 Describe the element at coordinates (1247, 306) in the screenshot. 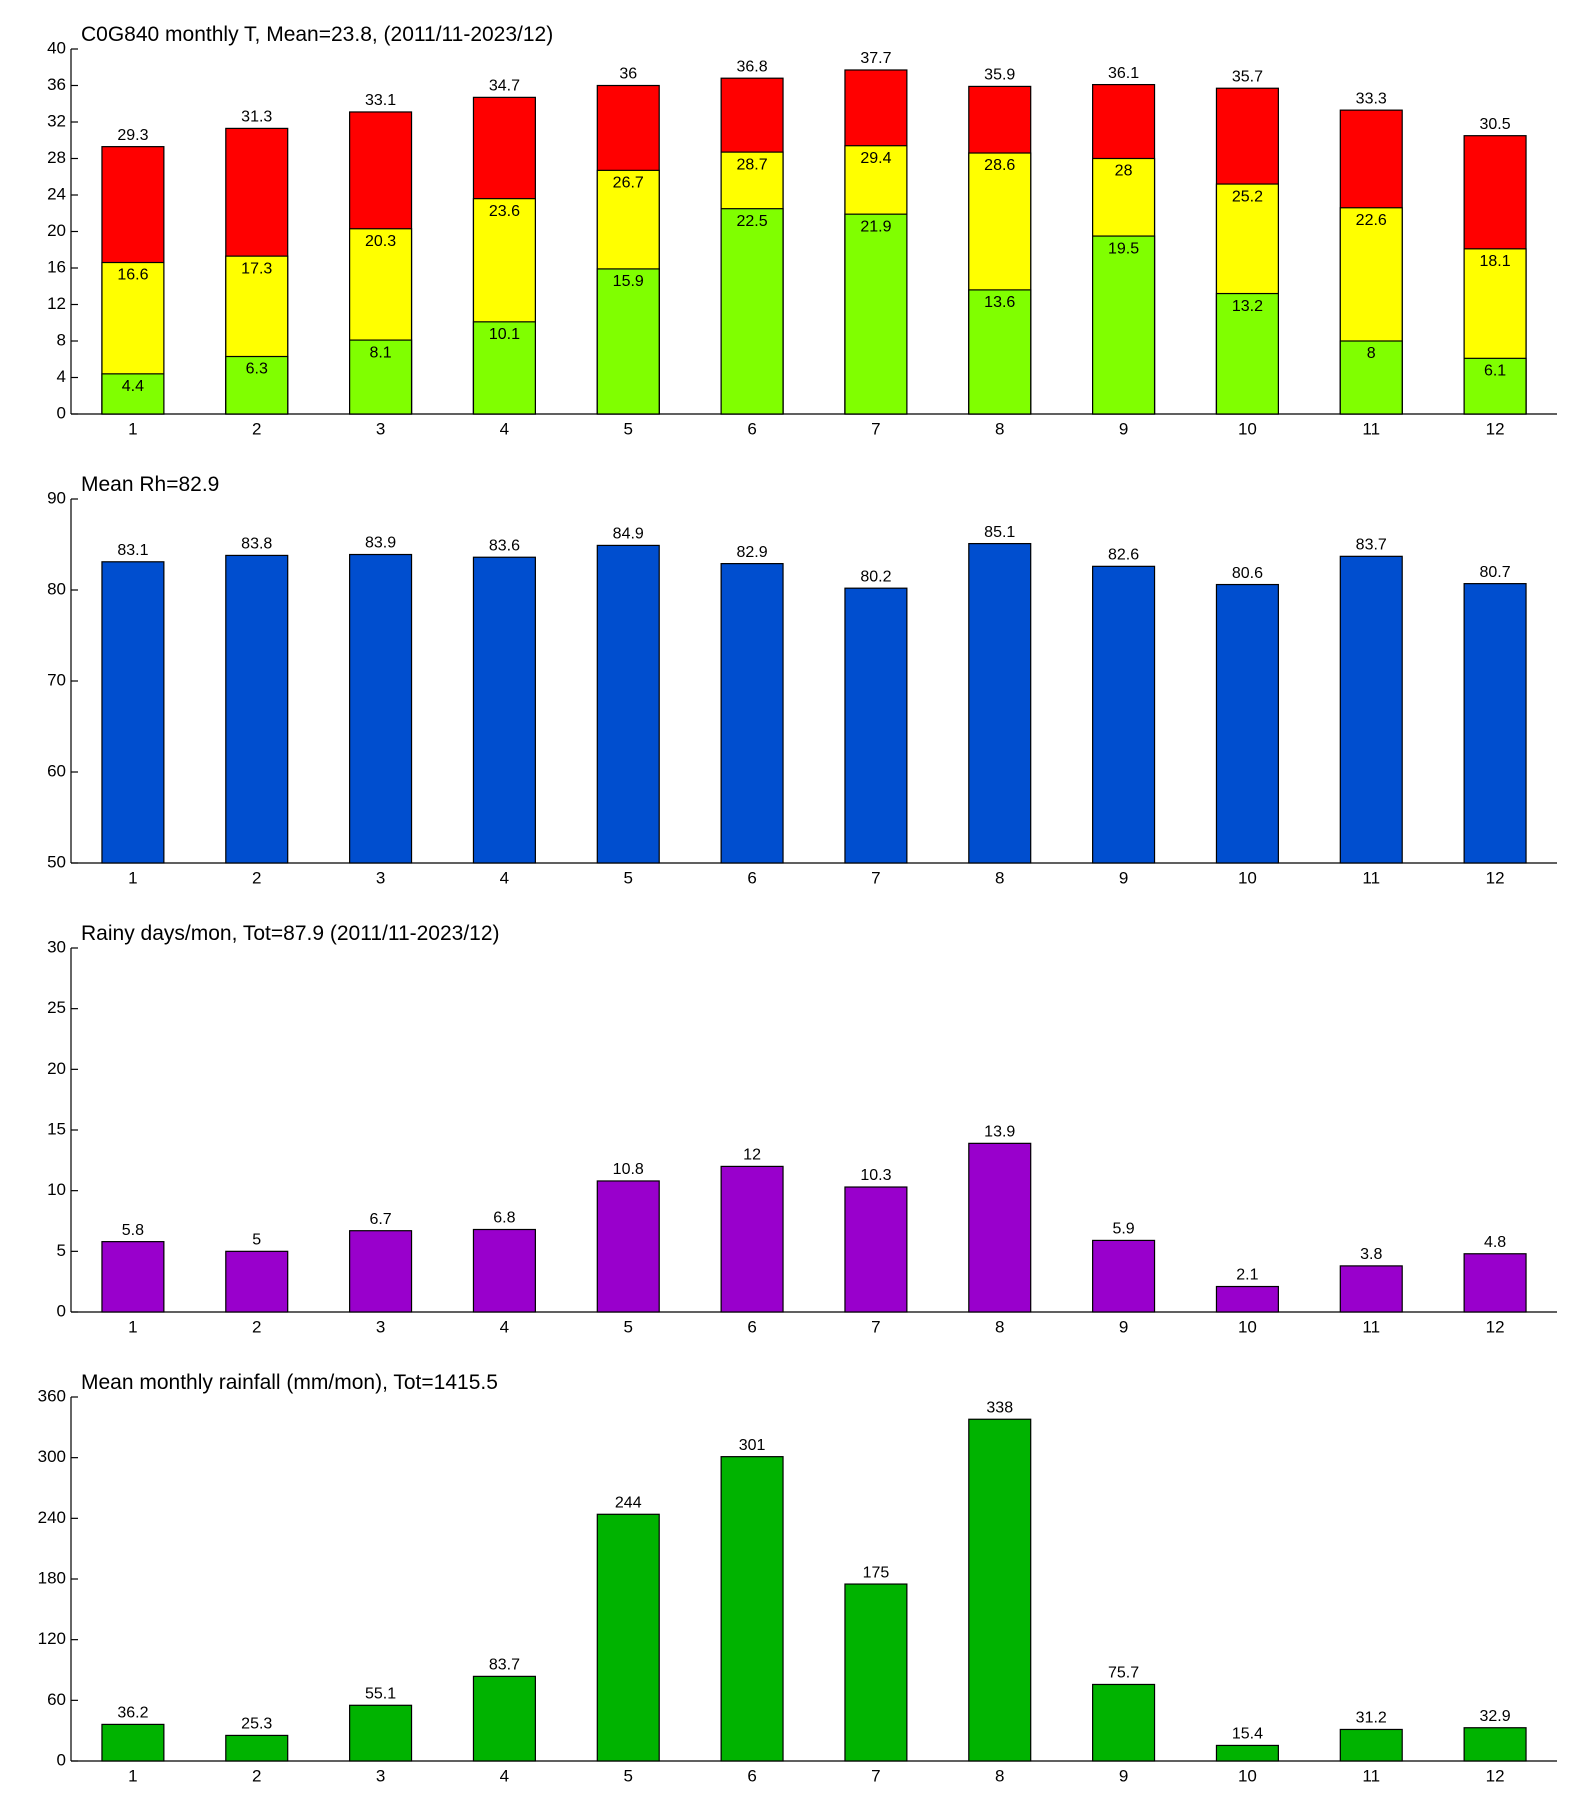

I see `value-label: 13.2` at that location.